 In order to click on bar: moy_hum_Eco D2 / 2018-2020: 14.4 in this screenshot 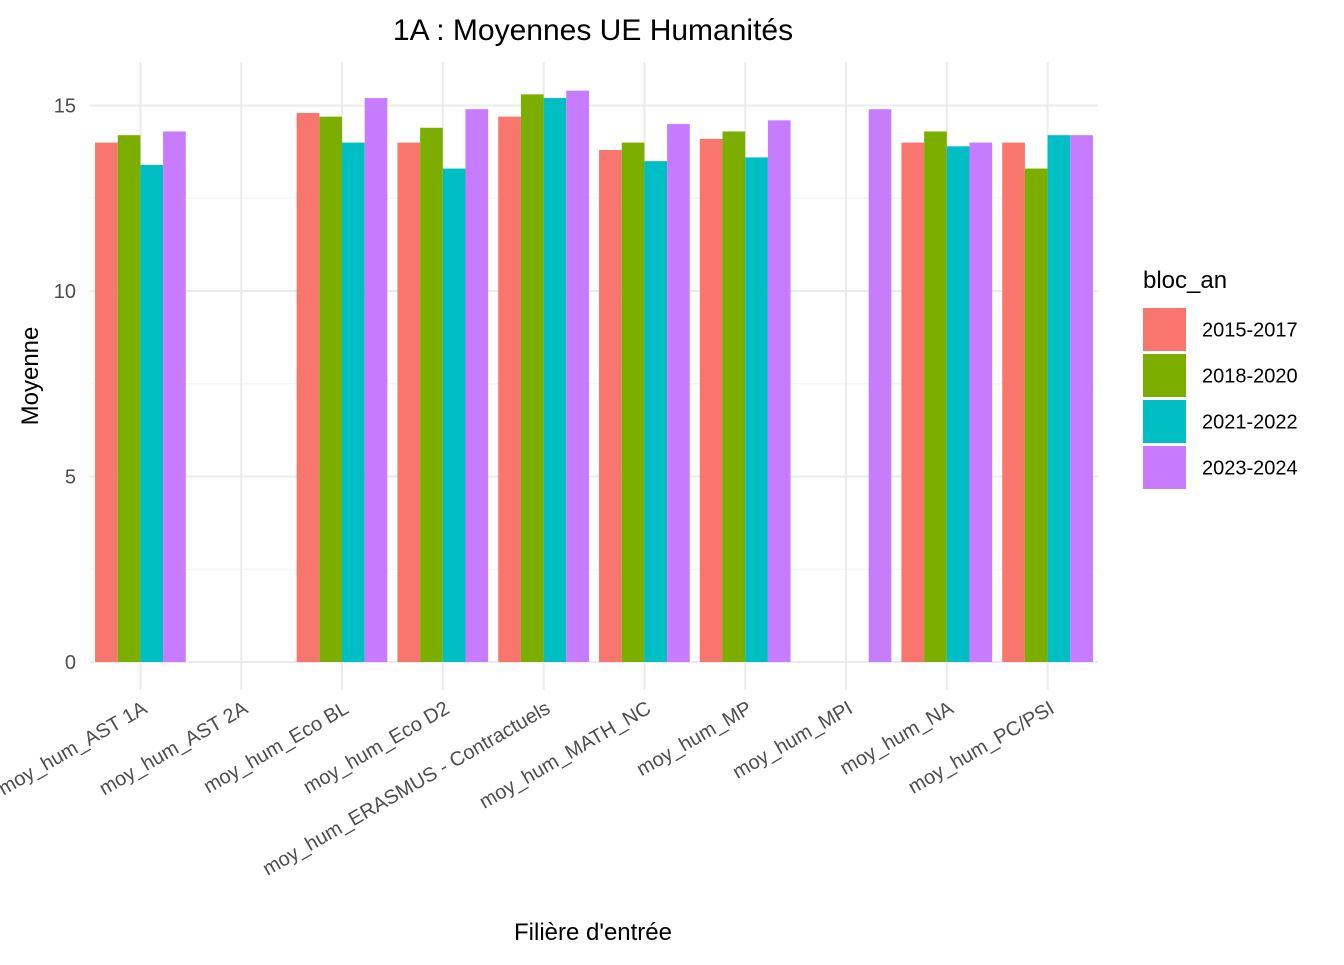, I will do `click(431, 394)`.